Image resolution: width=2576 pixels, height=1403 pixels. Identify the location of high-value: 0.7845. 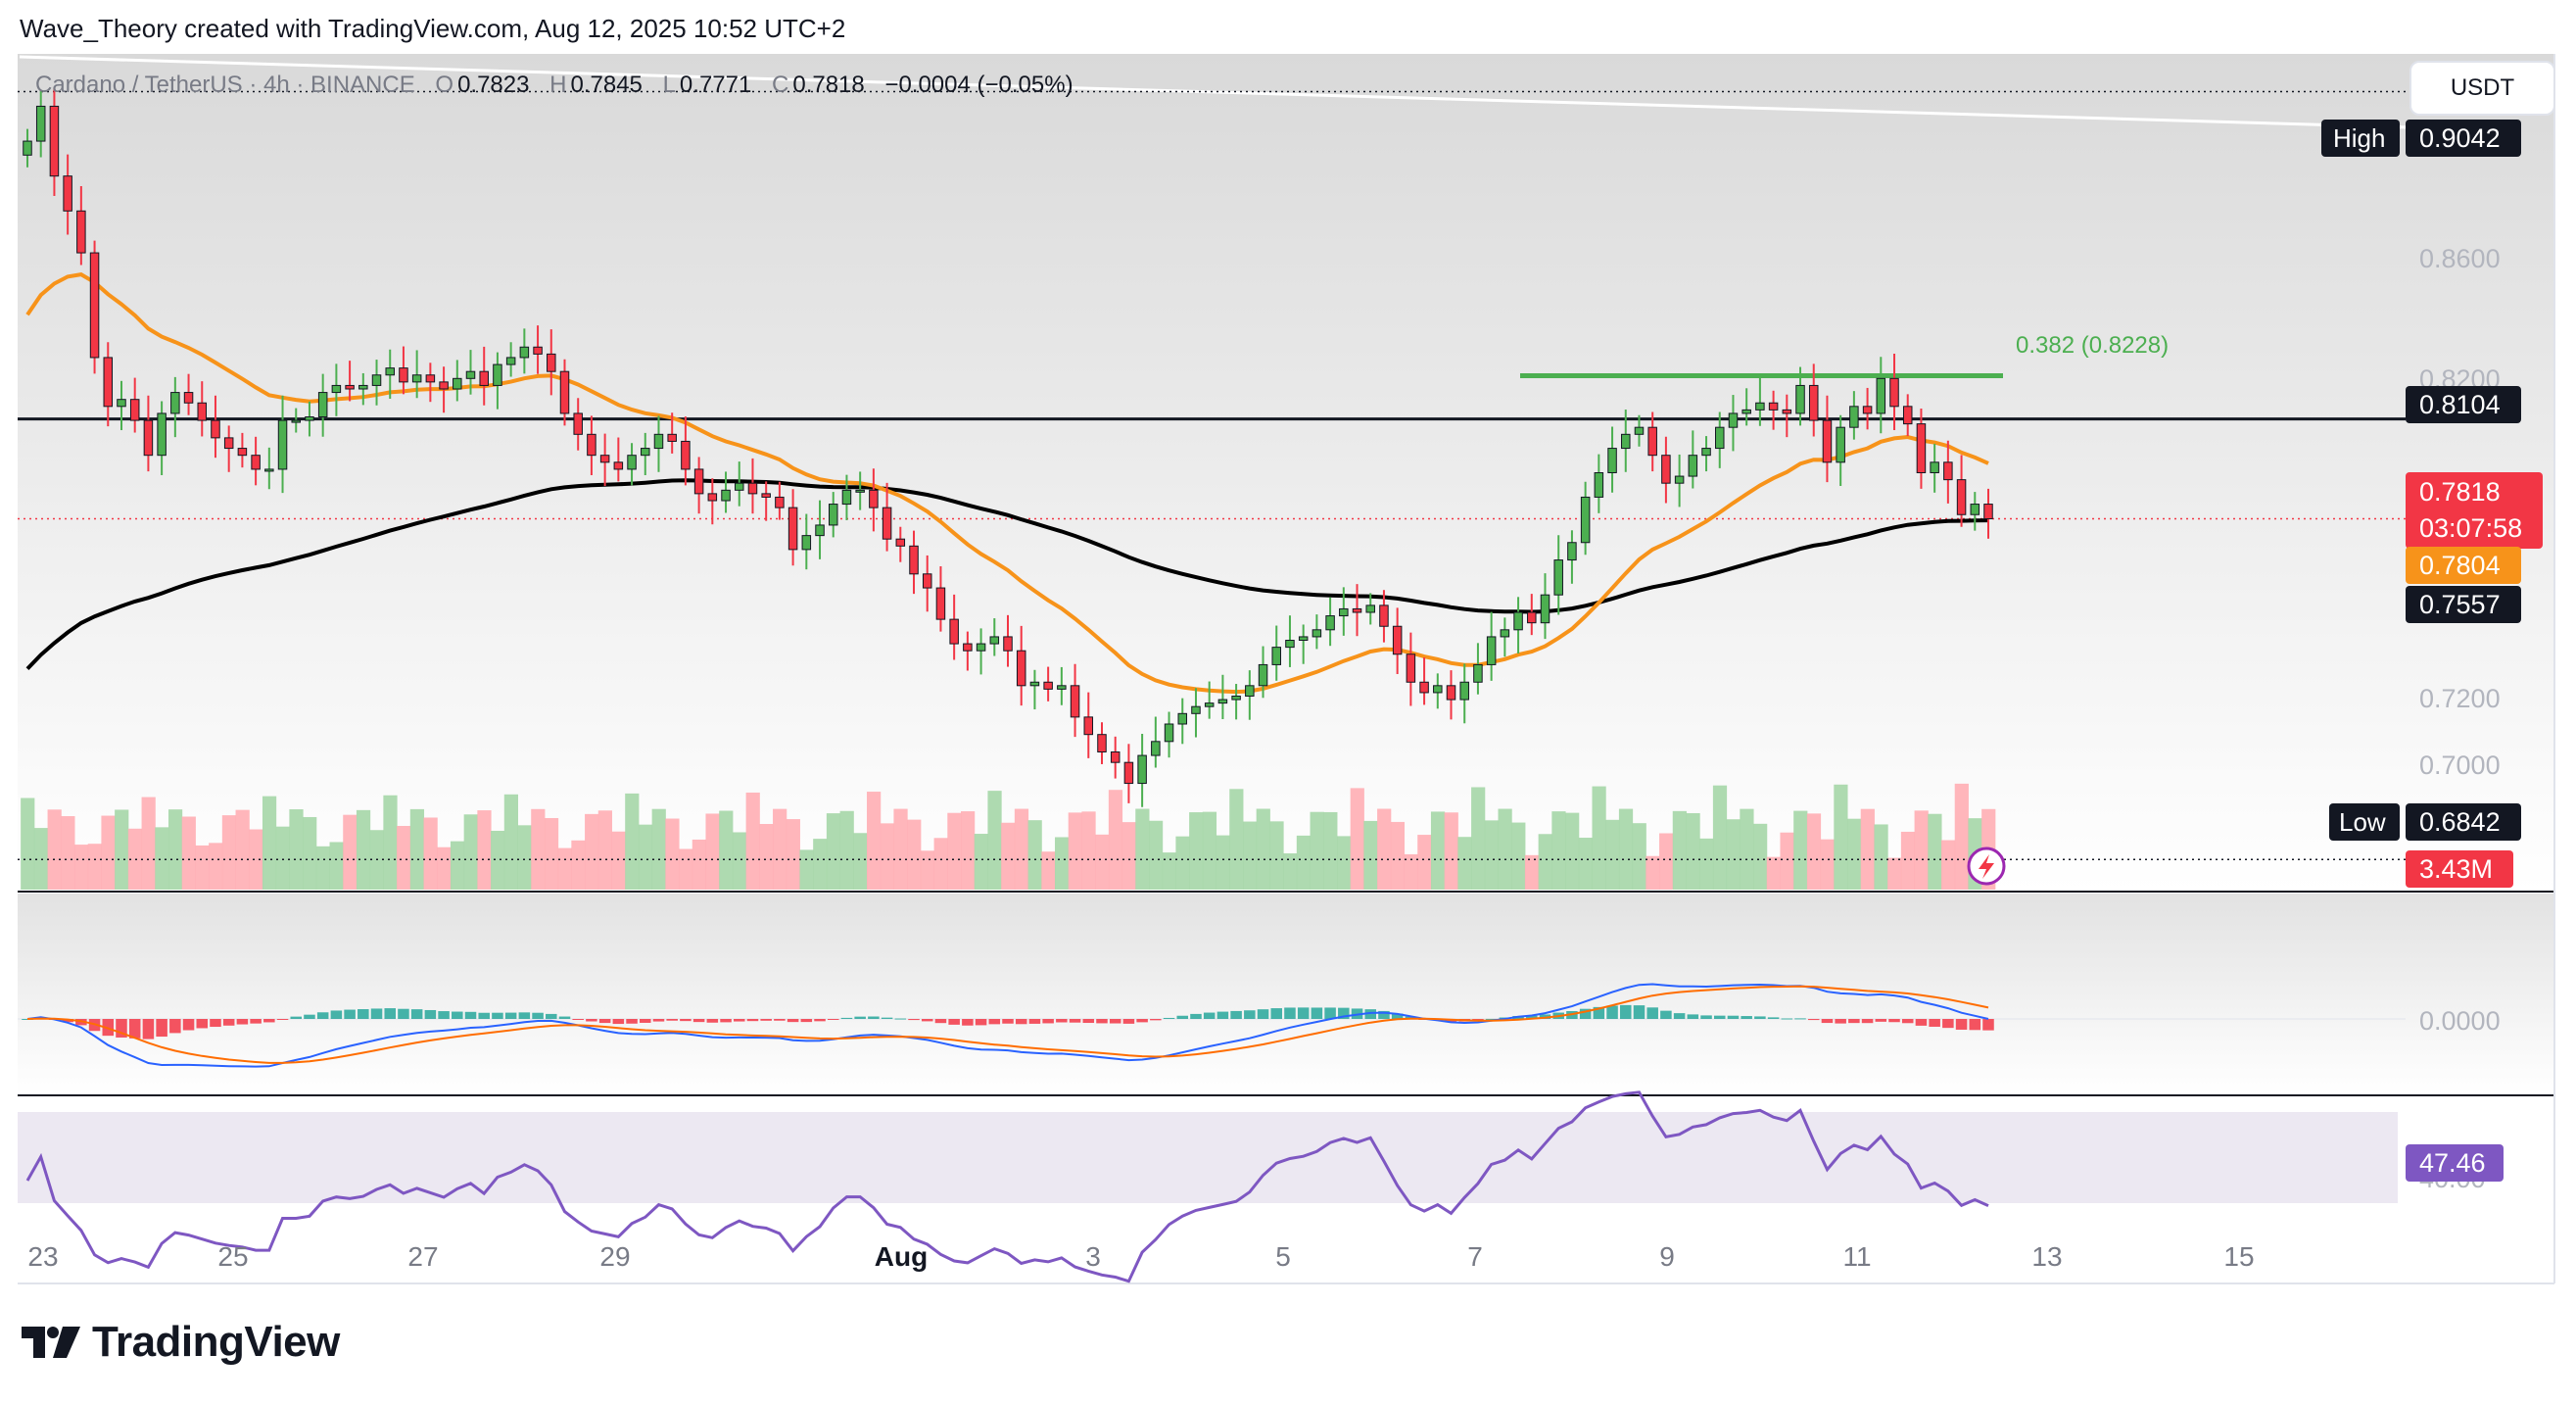
(606, 85).